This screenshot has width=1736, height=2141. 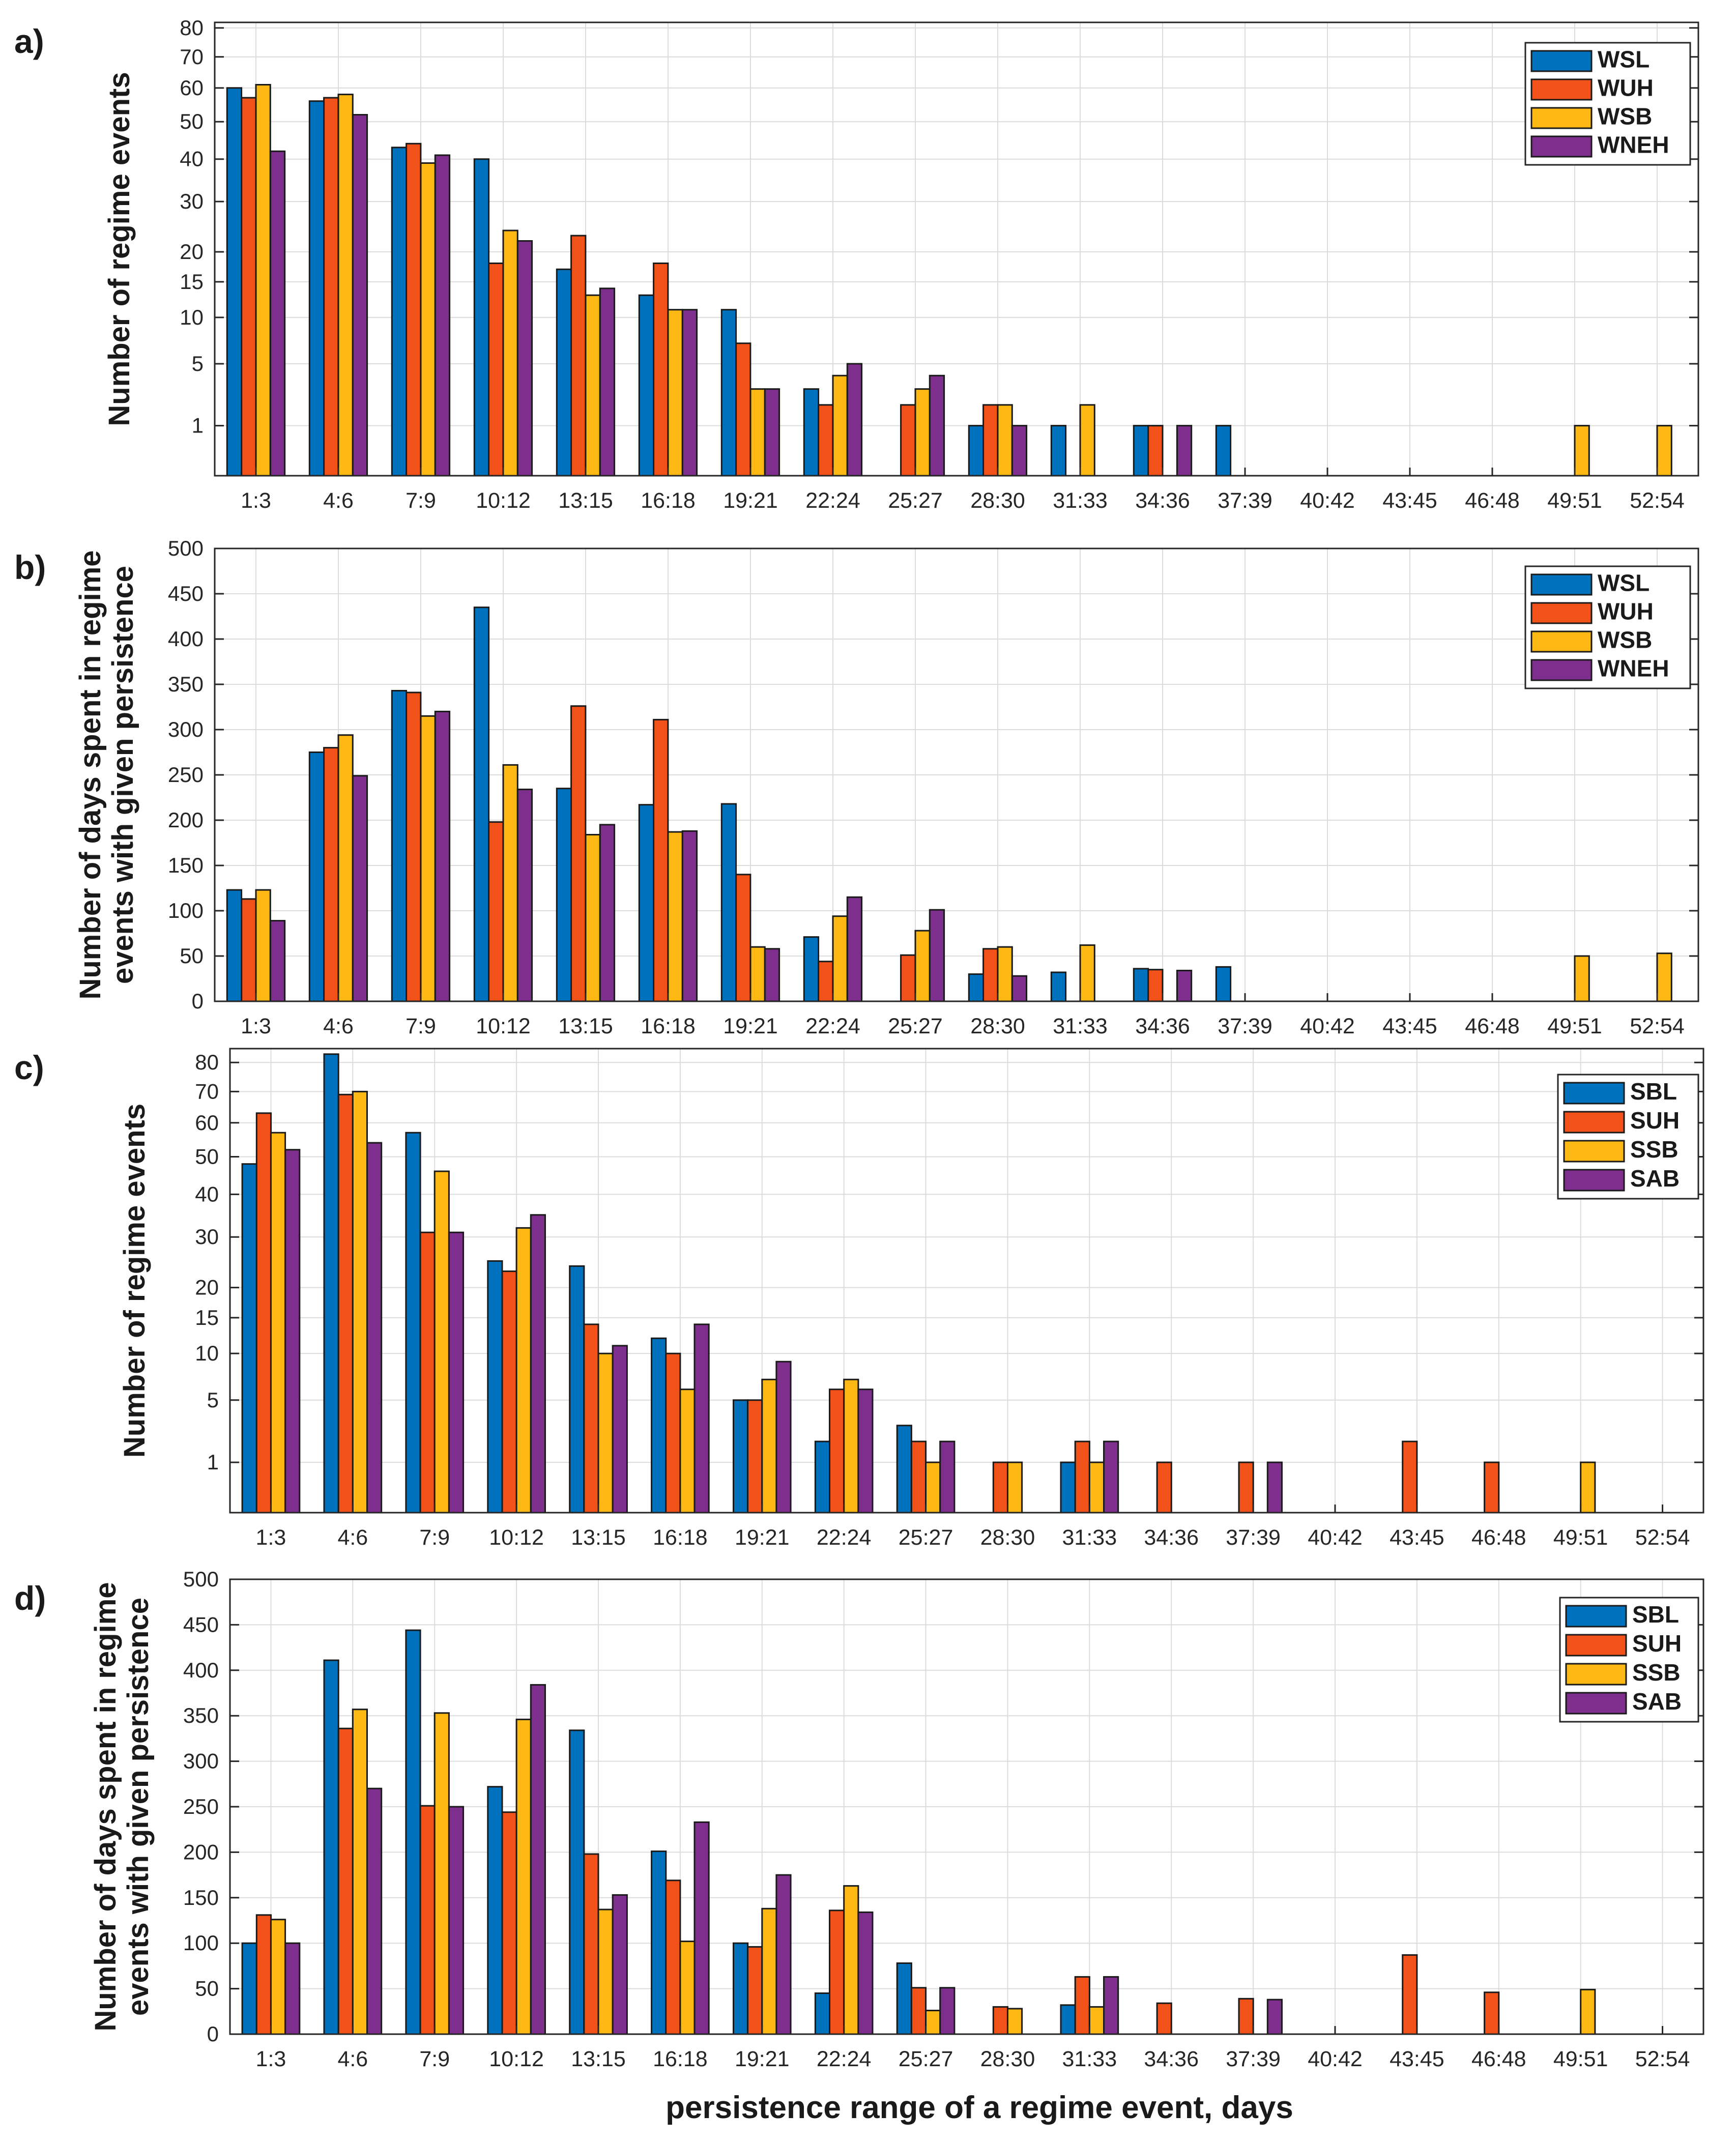 I want to click on panel-label: b), so click(x=30, y=567).